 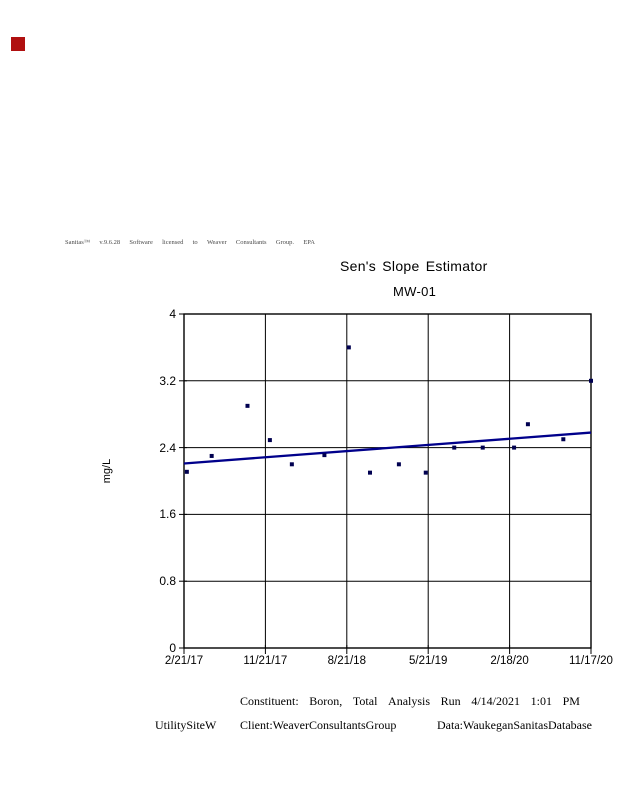 What do you see at coordinates (110, 242) in the screenshot?
I see `watermark-word: v.9.6.28` at bounding box center [110, 242].